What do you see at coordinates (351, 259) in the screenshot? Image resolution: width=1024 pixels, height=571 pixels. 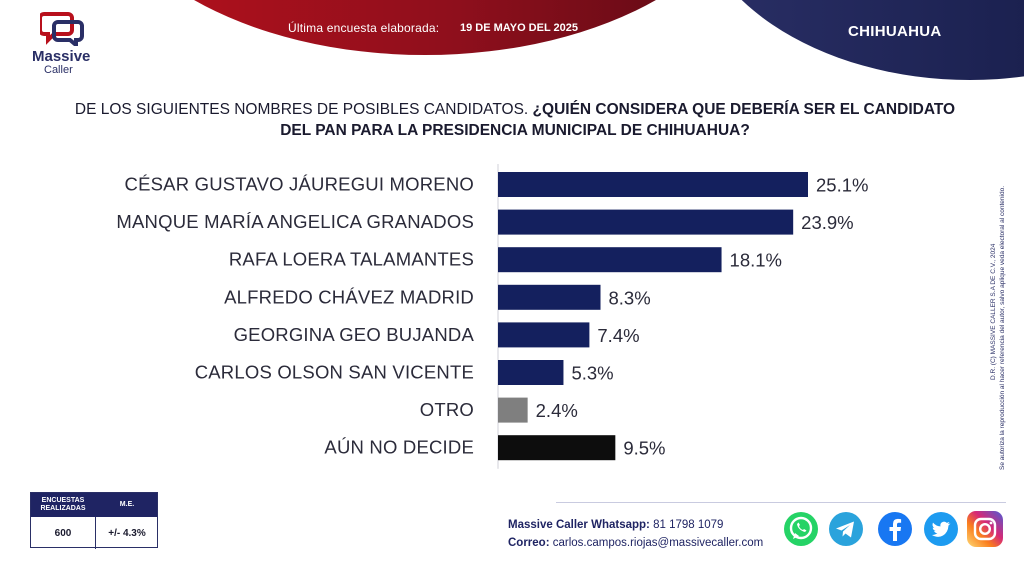 I see `category-label: RAFA LOERA TALAMANTES` at bounding box center [351, 259].